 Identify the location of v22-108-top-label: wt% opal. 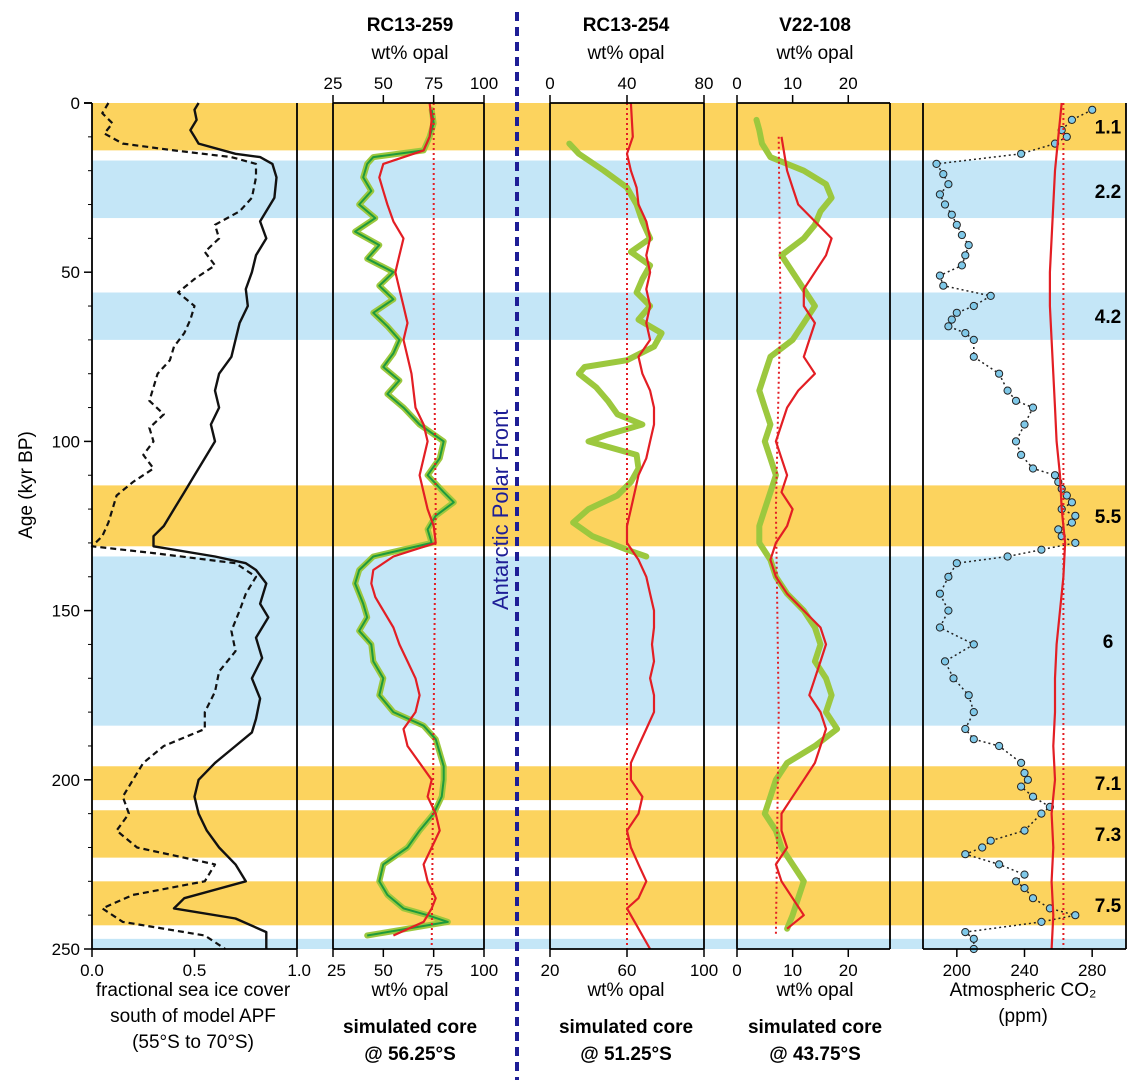
(814, 53).